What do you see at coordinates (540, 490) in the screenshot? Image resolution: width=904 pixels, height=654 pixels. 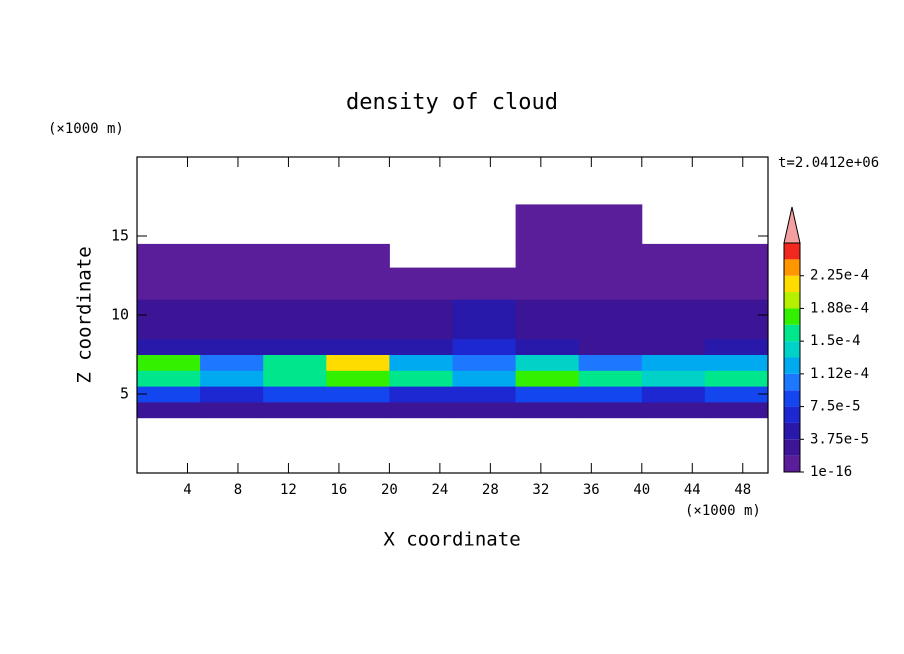 I see `x-tick-label: 32` at bounding box center [540, 490].